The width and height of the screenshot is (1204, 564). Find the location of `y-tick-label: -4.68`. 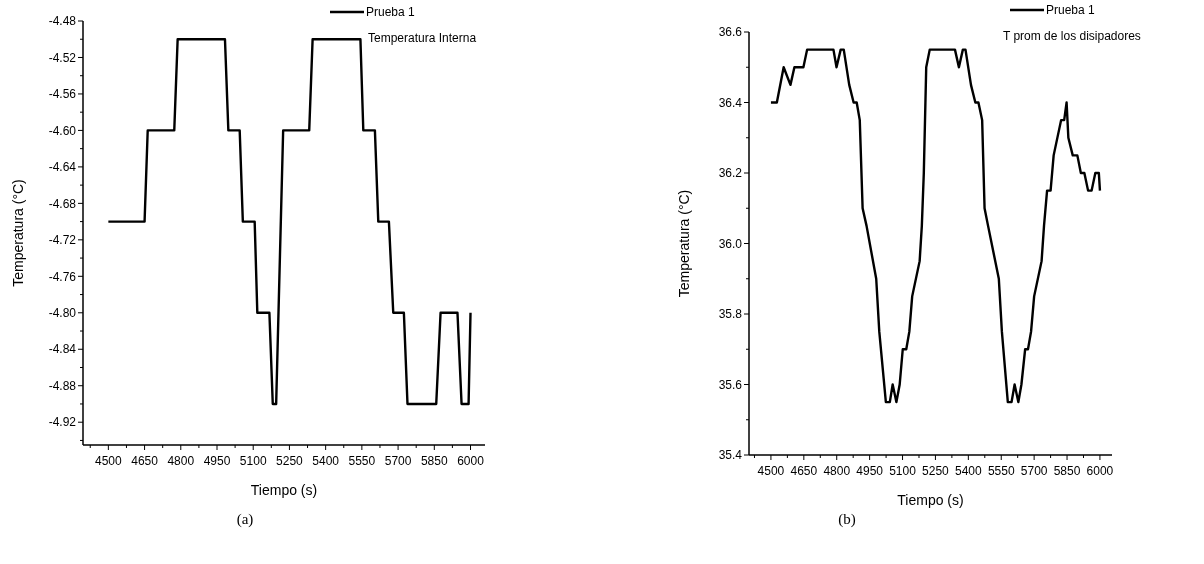

y-tick-label: -4.68 is located at coordinates (62, 203).